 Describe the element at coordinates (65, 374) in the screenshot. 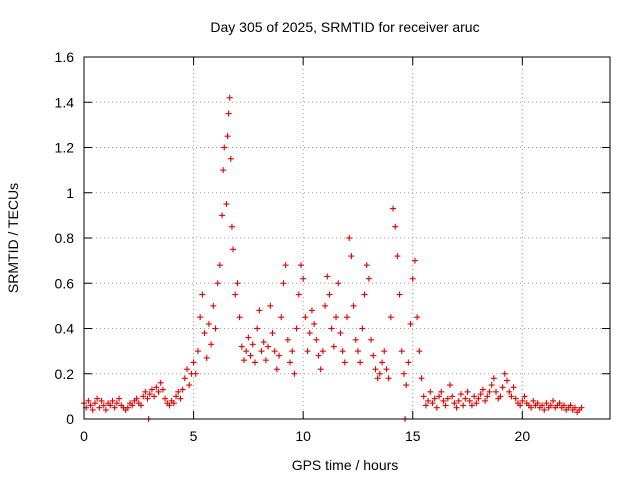

I see `y-tick-label: 0.2` at that location.